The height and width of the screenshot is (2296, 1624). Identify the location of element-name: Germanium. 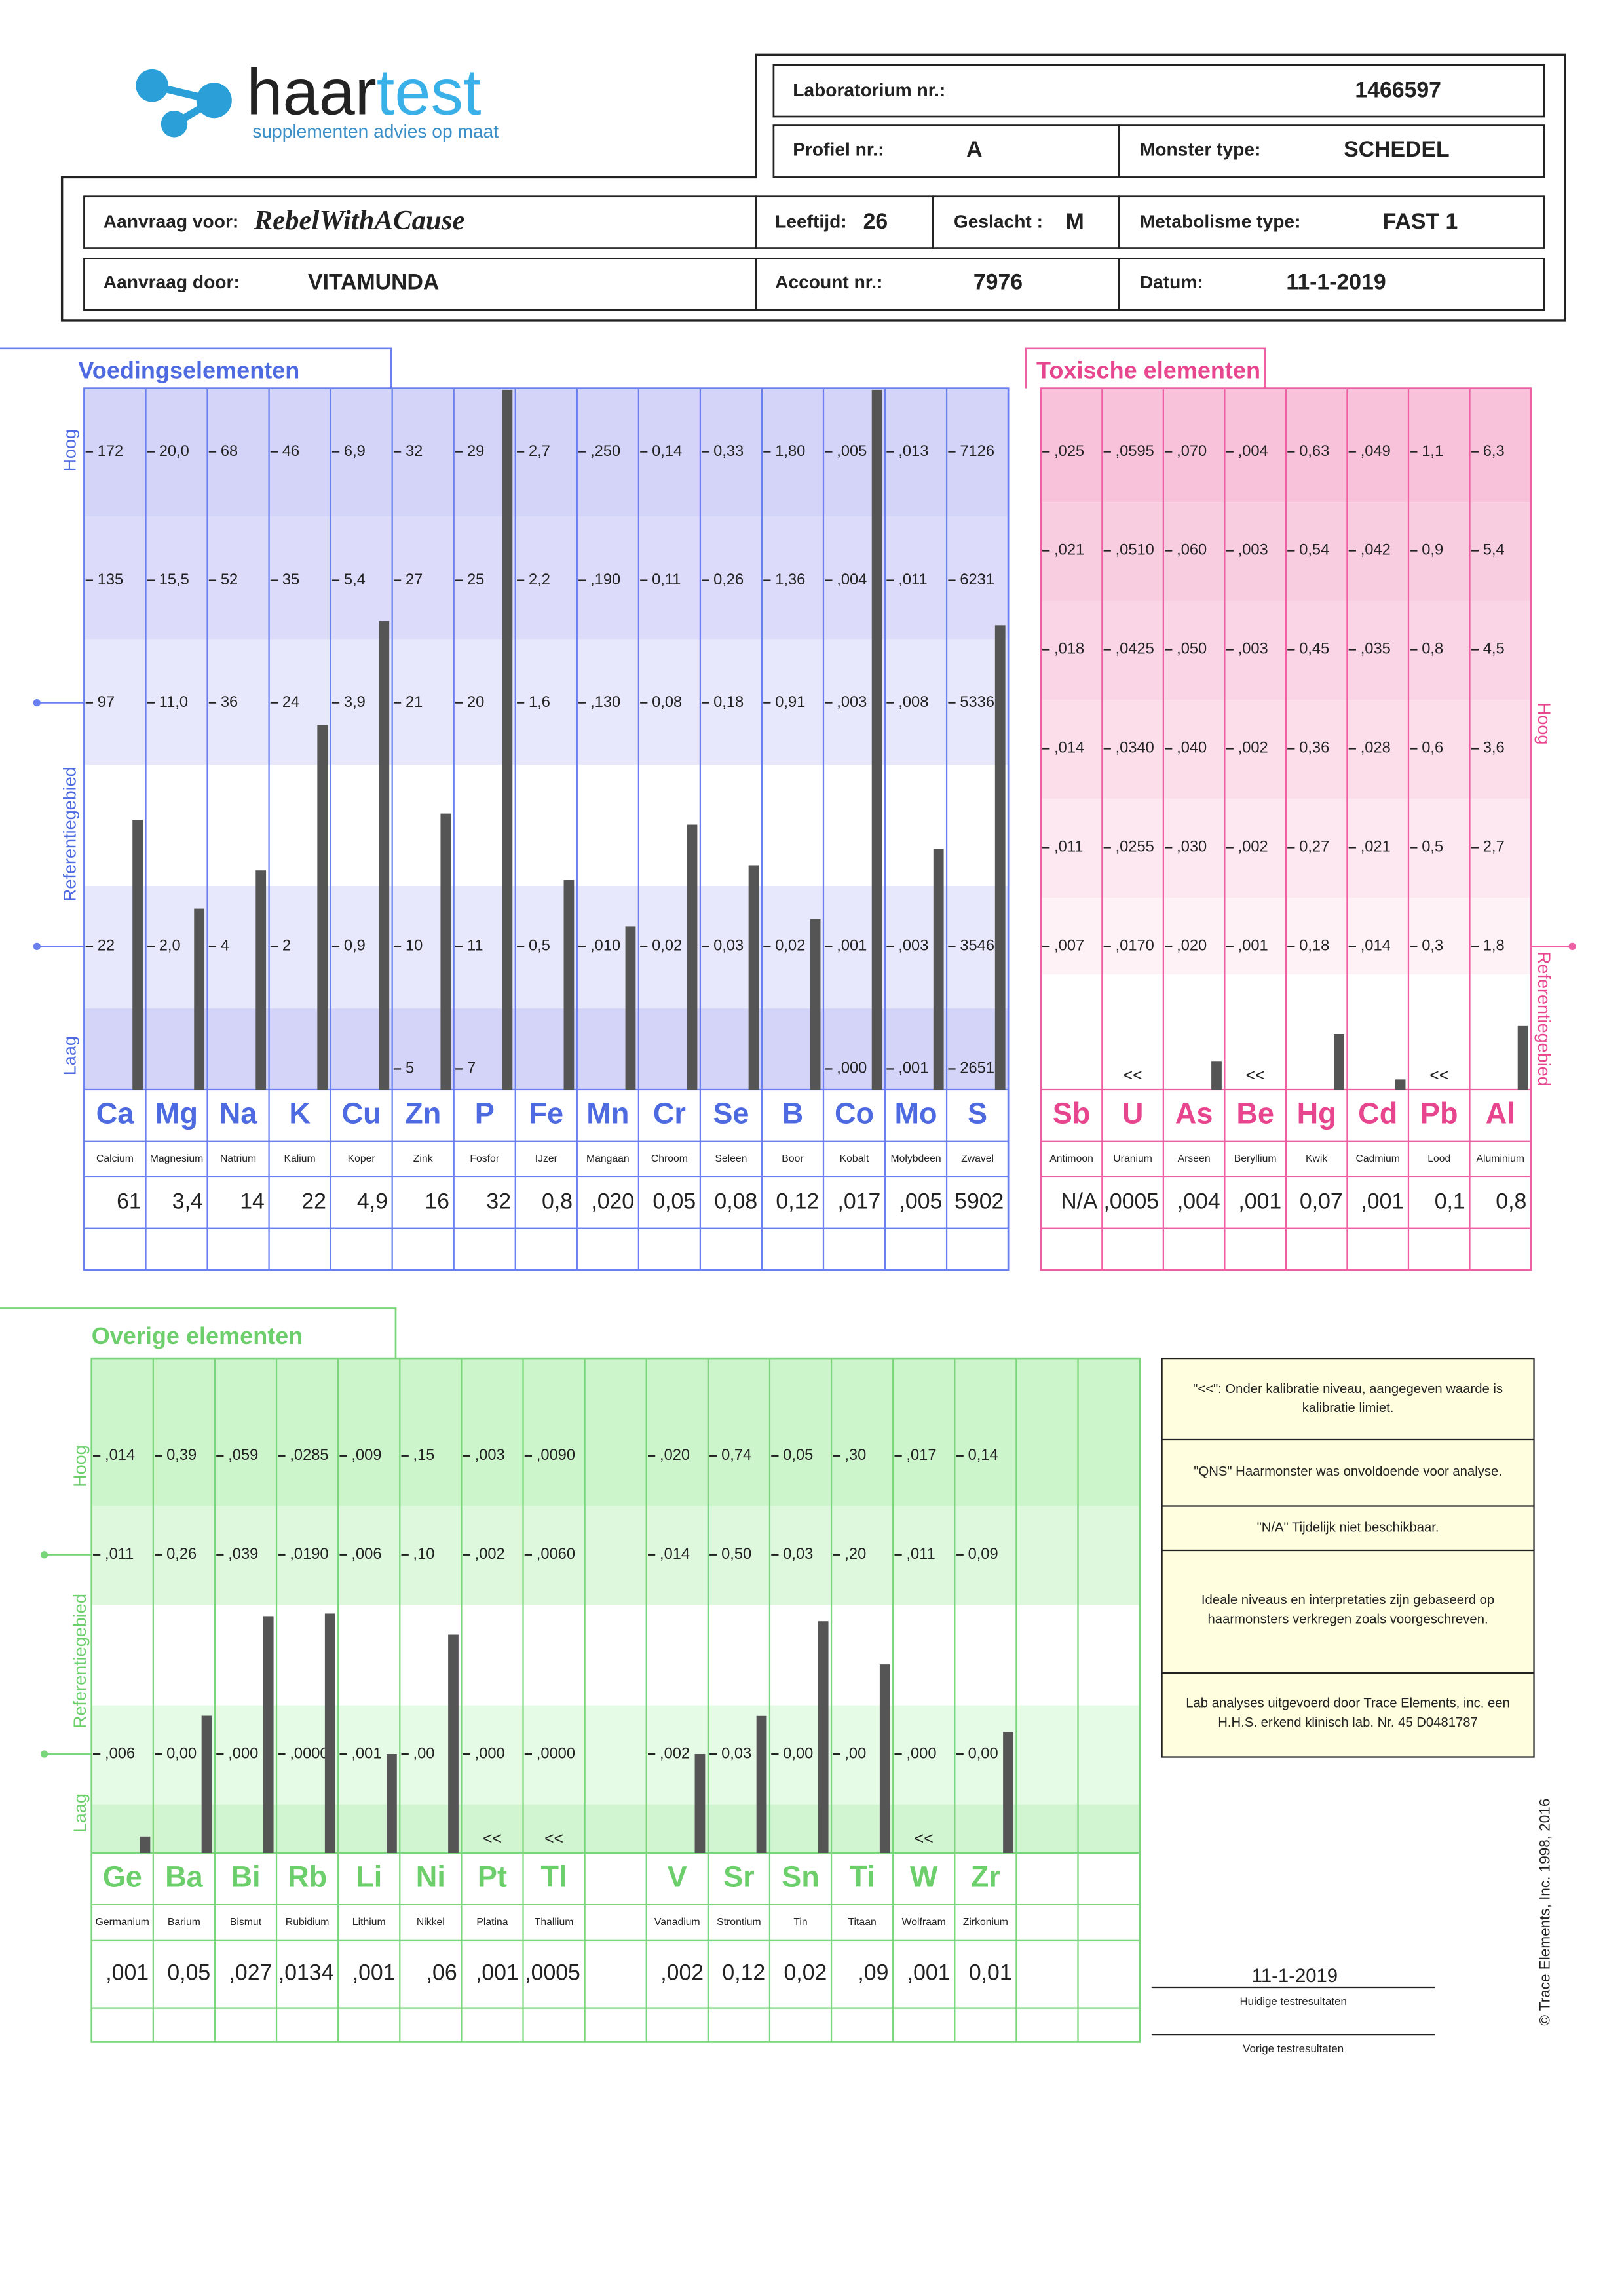
(122, 1922).